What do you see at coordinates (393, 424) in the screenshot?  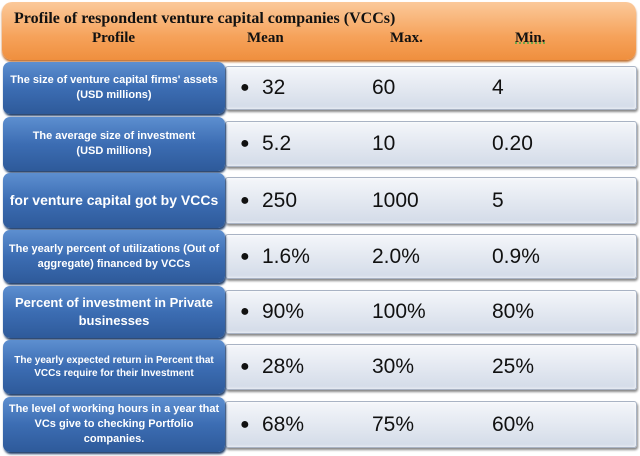 I see `max-value: 75%` at bounding box center [393, 424].